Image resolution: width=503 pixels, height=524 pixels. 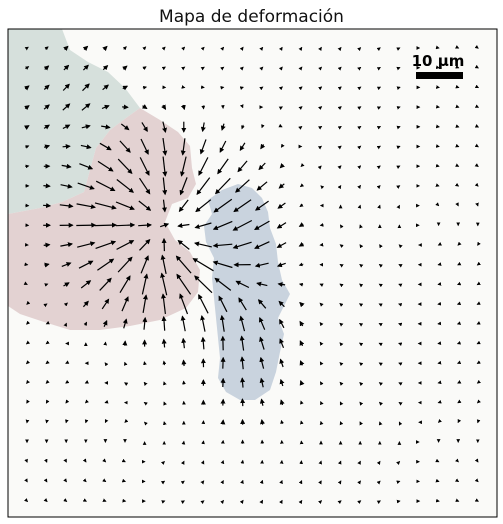 I want to click on scale-bar, so click(x=439, y=75).